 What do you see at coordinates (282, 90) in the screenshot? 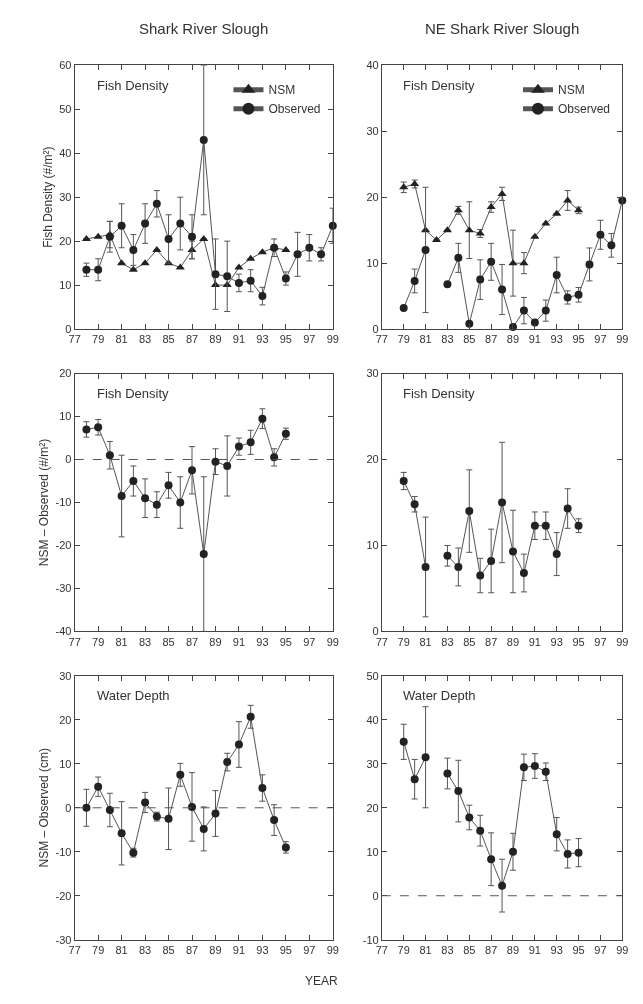
I see `legend-label: NSM` at bounding box center [282, 90].